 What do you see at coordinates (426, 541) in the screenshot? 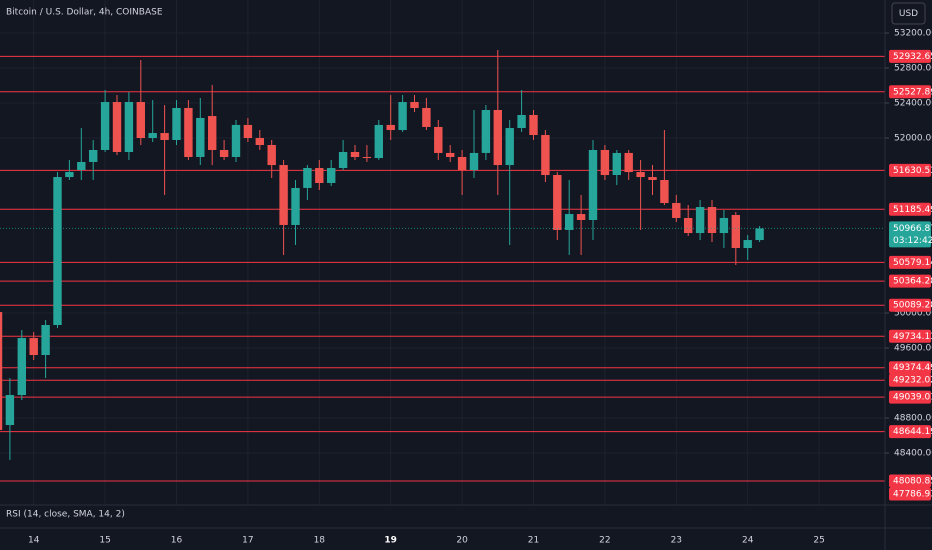
I see `time-axis: 14 15 16 17 18 19 20 21 22 23 24 25` at bounding box center [426, 541].